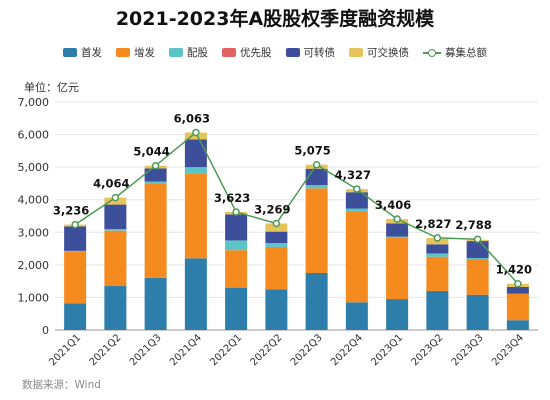 Image resolution: width=550 pixels, height=400 pixels. What do you see at coordinates (312, 151) in the screenshot?
I see `total-data-label: 5,075` at bounding box center [312, 151].